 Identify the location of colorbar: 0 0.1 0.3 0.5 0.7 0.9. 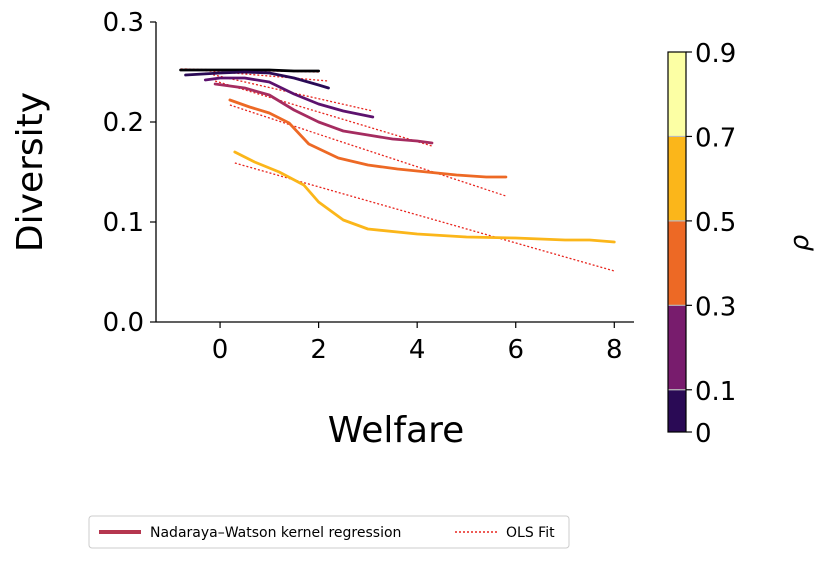
(701, 244).